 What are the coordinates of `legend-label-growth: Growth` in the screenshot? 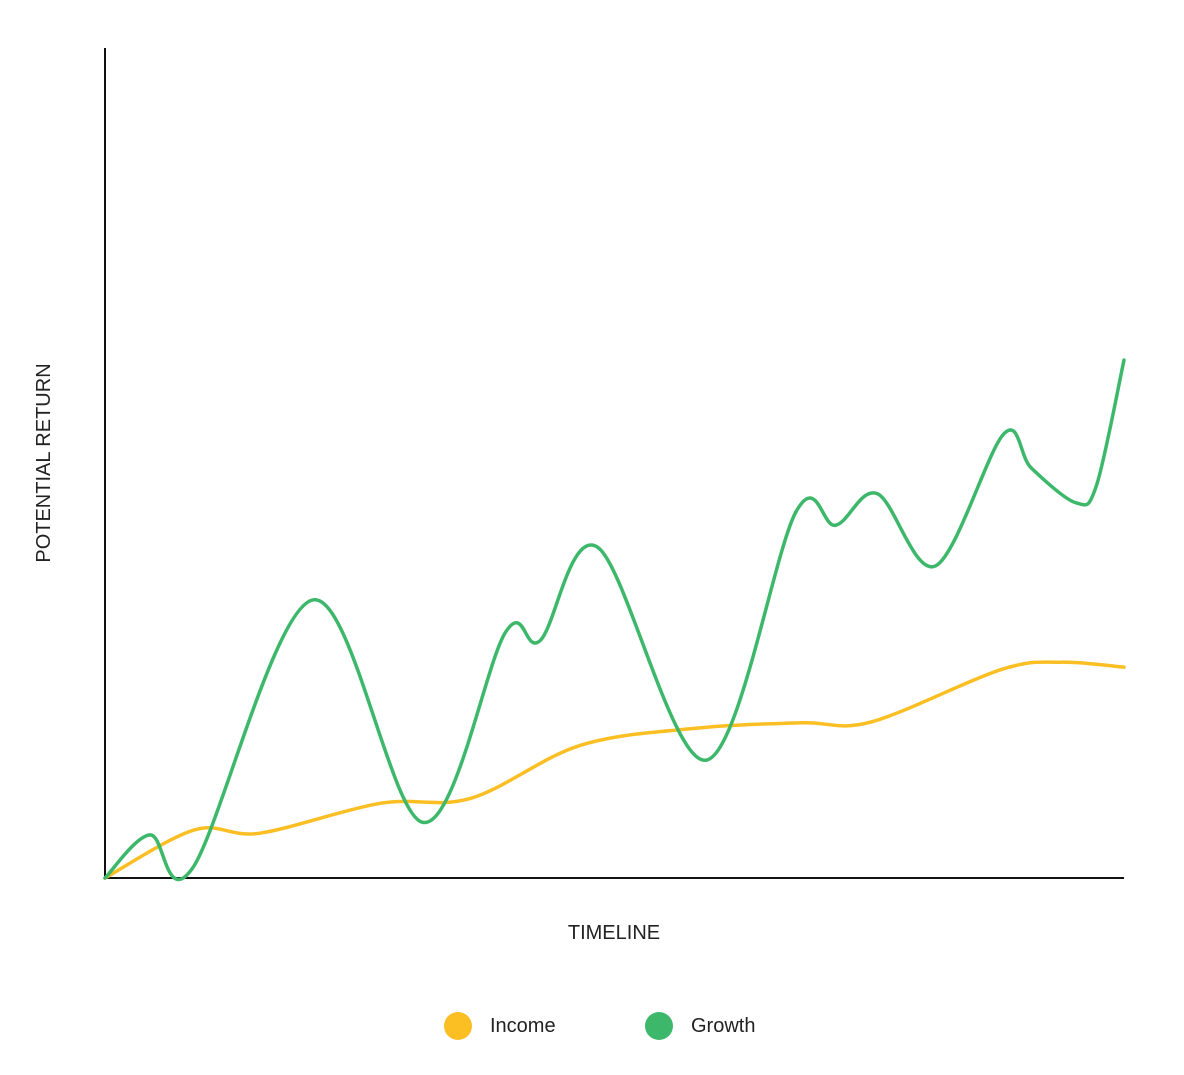 It's located at (723, 1025).